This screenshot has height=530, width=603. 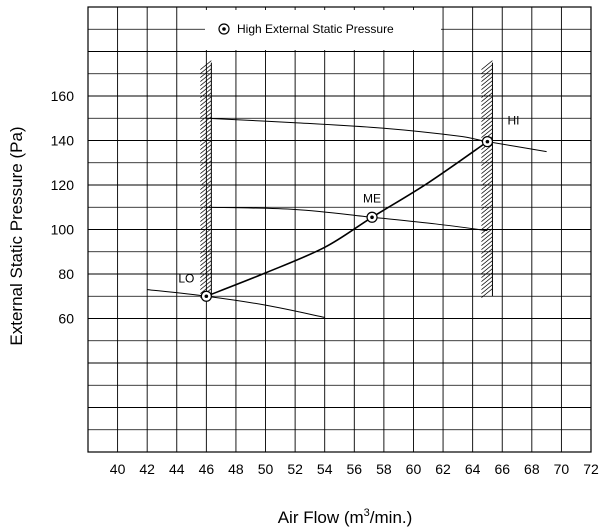 What do you see at coordinates (295, 469) in the screenshot?
I see `x-tick-label: 52` at bounding box center [295, 469].